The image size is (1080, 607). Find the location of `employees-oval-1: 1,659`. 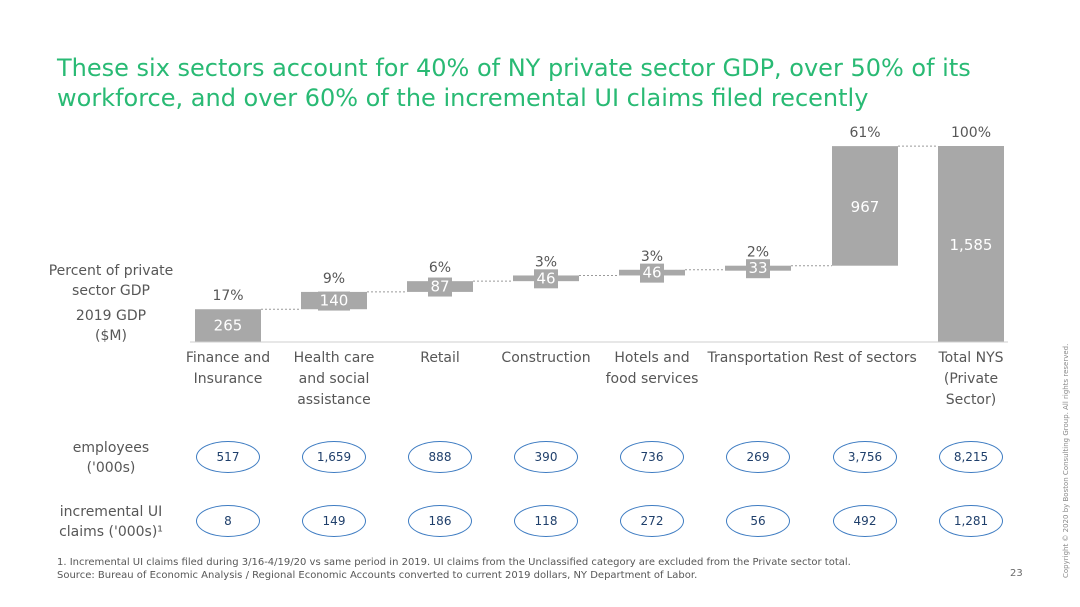

employees-oval-1: 1,659 is located at coordinates (334, 457).